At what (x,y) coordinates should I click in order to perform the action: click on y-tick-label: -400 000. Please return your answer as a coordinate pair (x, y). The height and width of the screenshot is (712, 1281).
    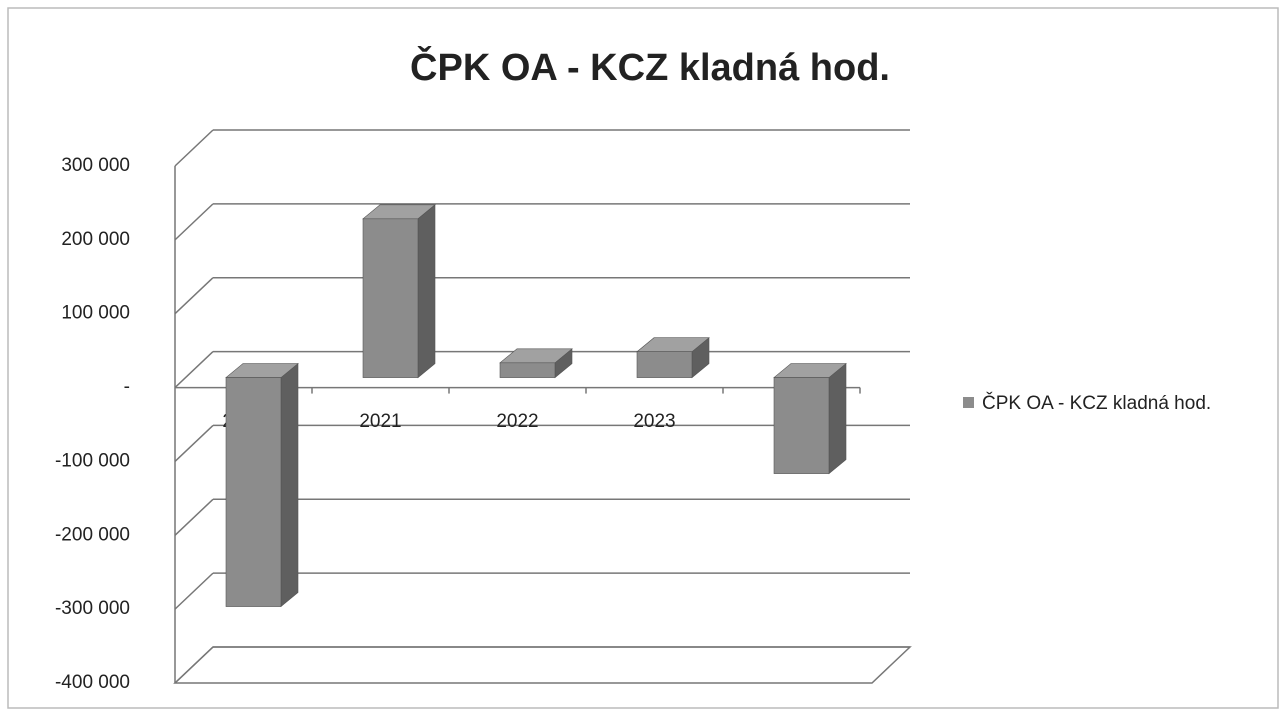
    Looking at the image, I should click on (92, 682).